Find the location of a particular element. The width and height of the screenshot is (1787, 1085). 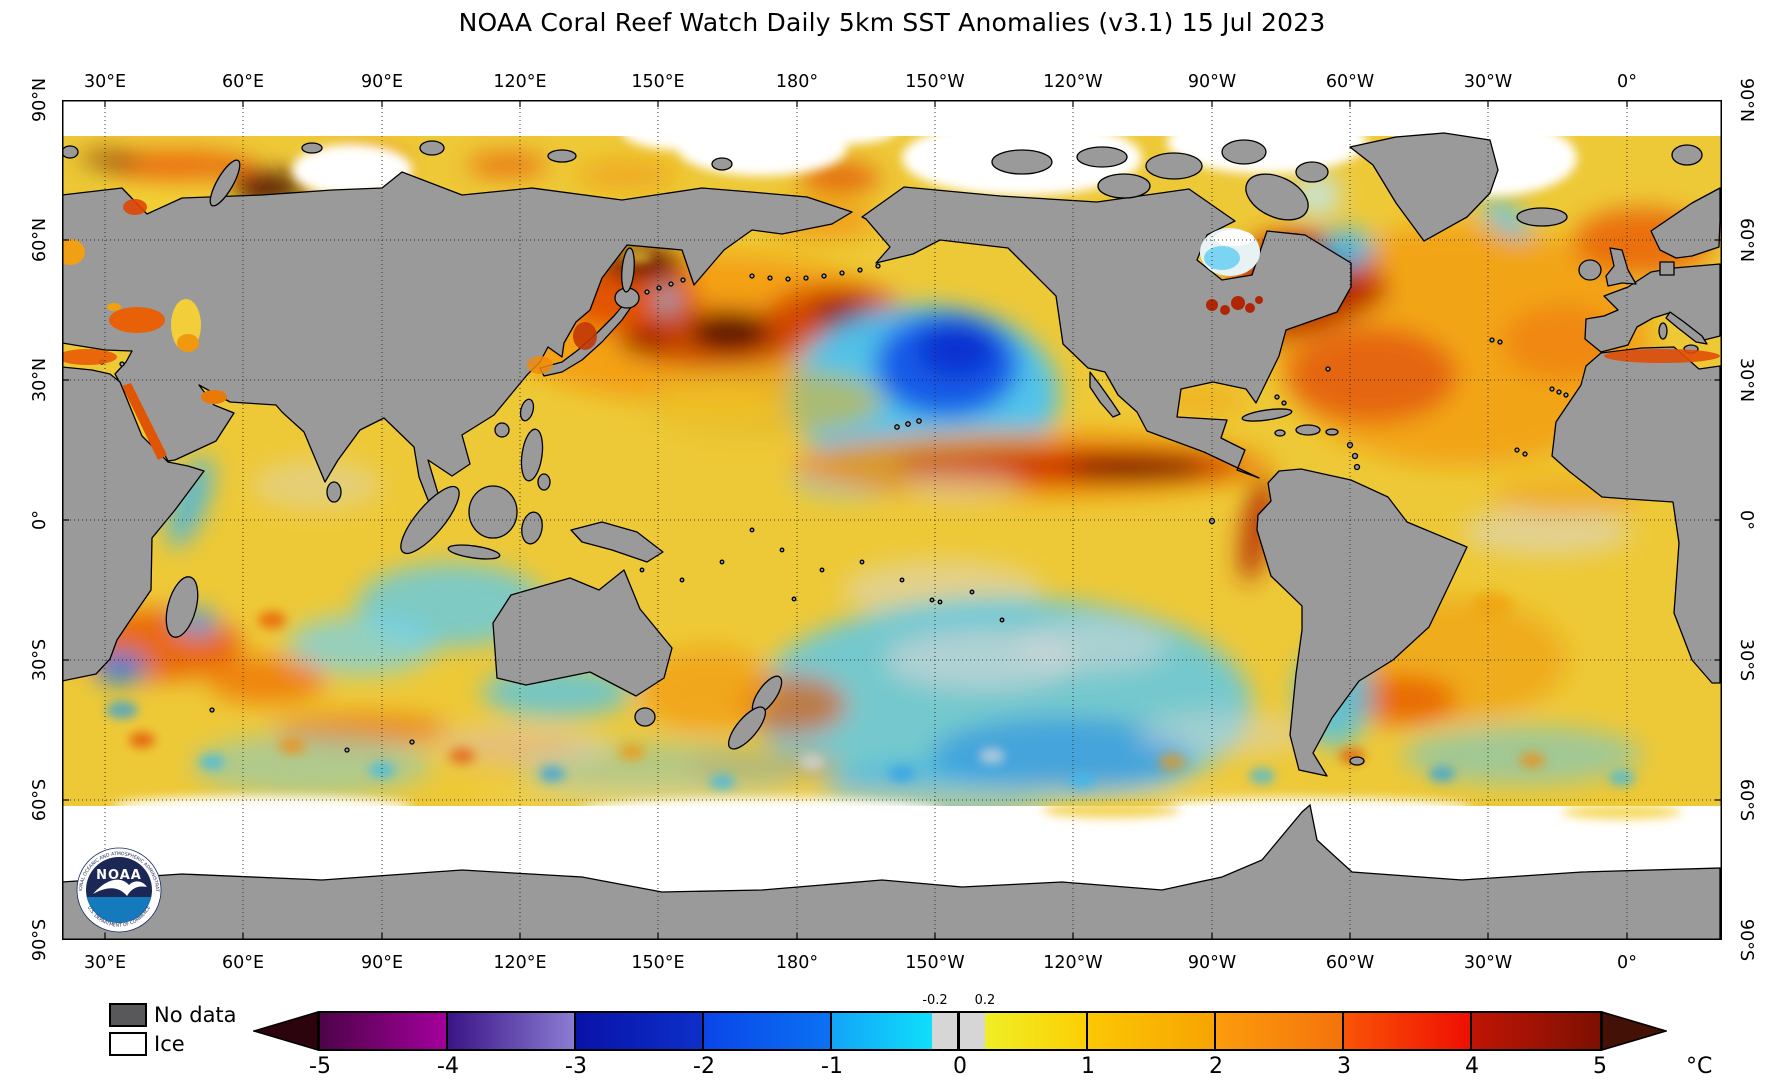

colorbar-tick: -5 is located at coordinates (320, 1066).